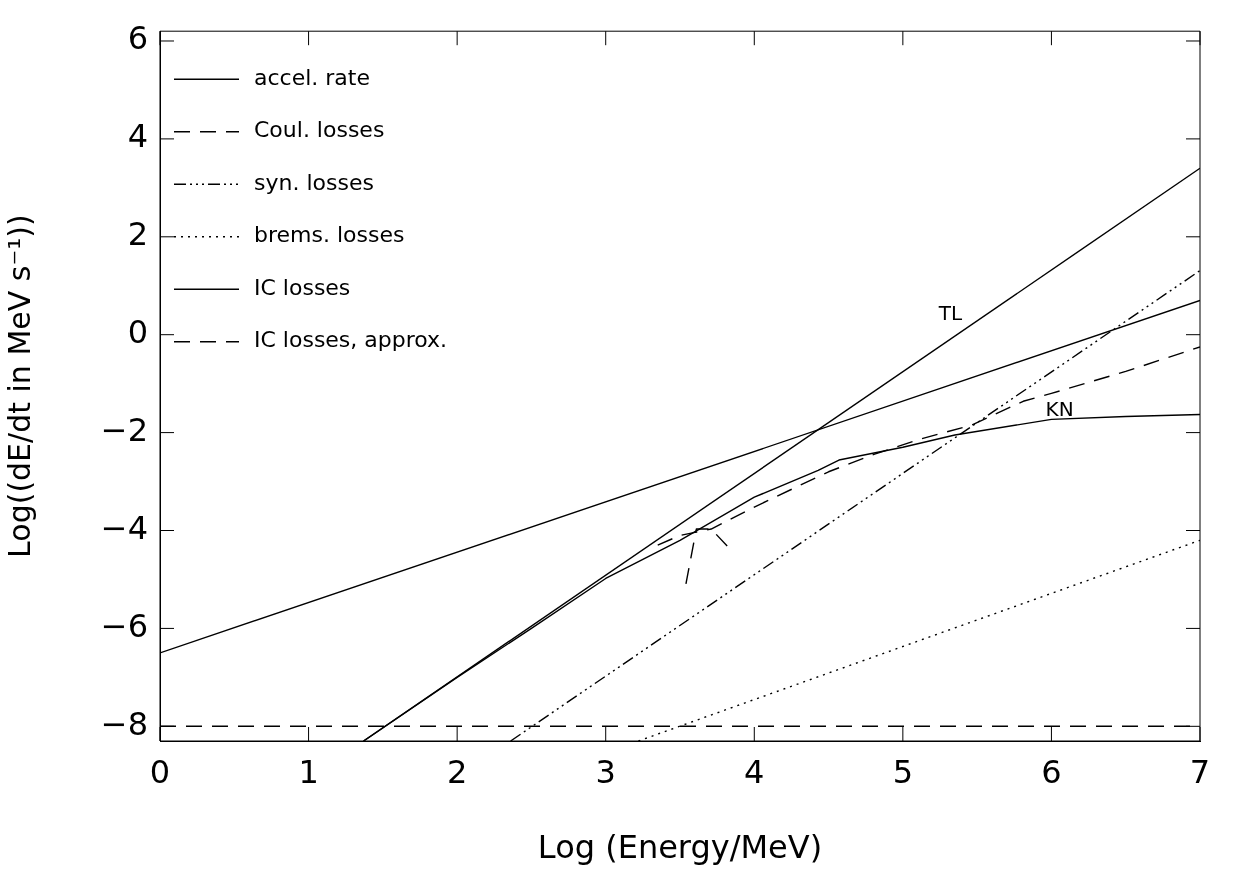  Describe the element at coordinates (314, 182) in the screenshot. I see `legend-label: syn. losses` at that location.